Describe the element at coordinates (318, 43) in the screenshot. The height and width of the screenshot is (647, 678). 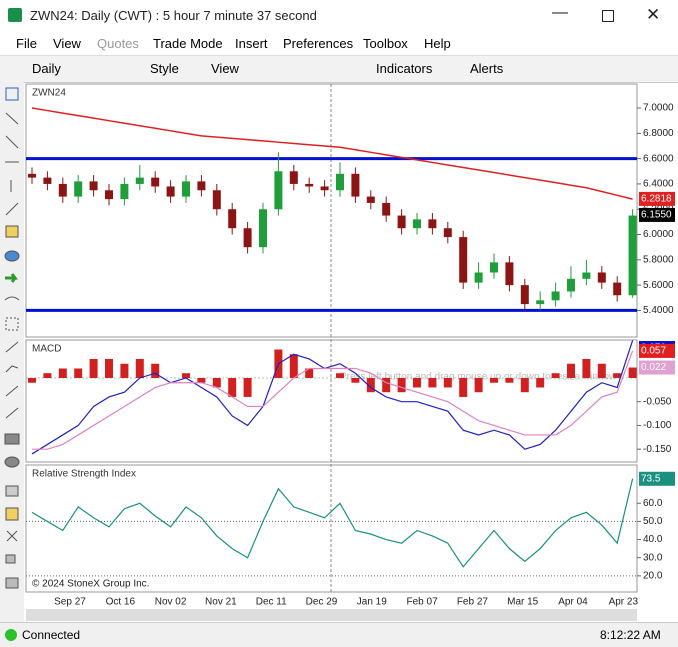
I see `menu-item: Preferences` at that location.